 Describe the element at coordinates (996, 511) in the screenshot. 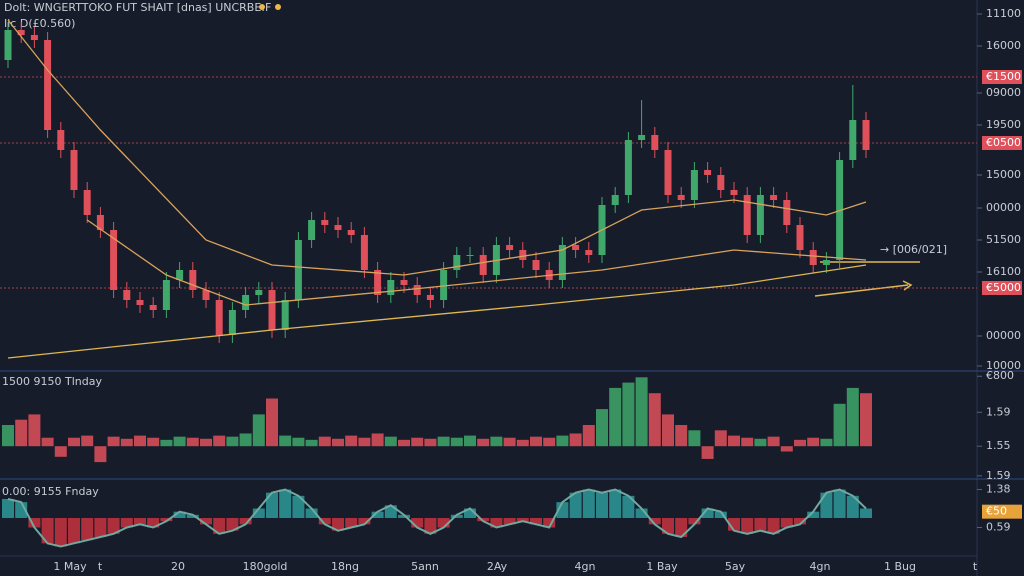

I see `price-tag-label: €50` at that location.